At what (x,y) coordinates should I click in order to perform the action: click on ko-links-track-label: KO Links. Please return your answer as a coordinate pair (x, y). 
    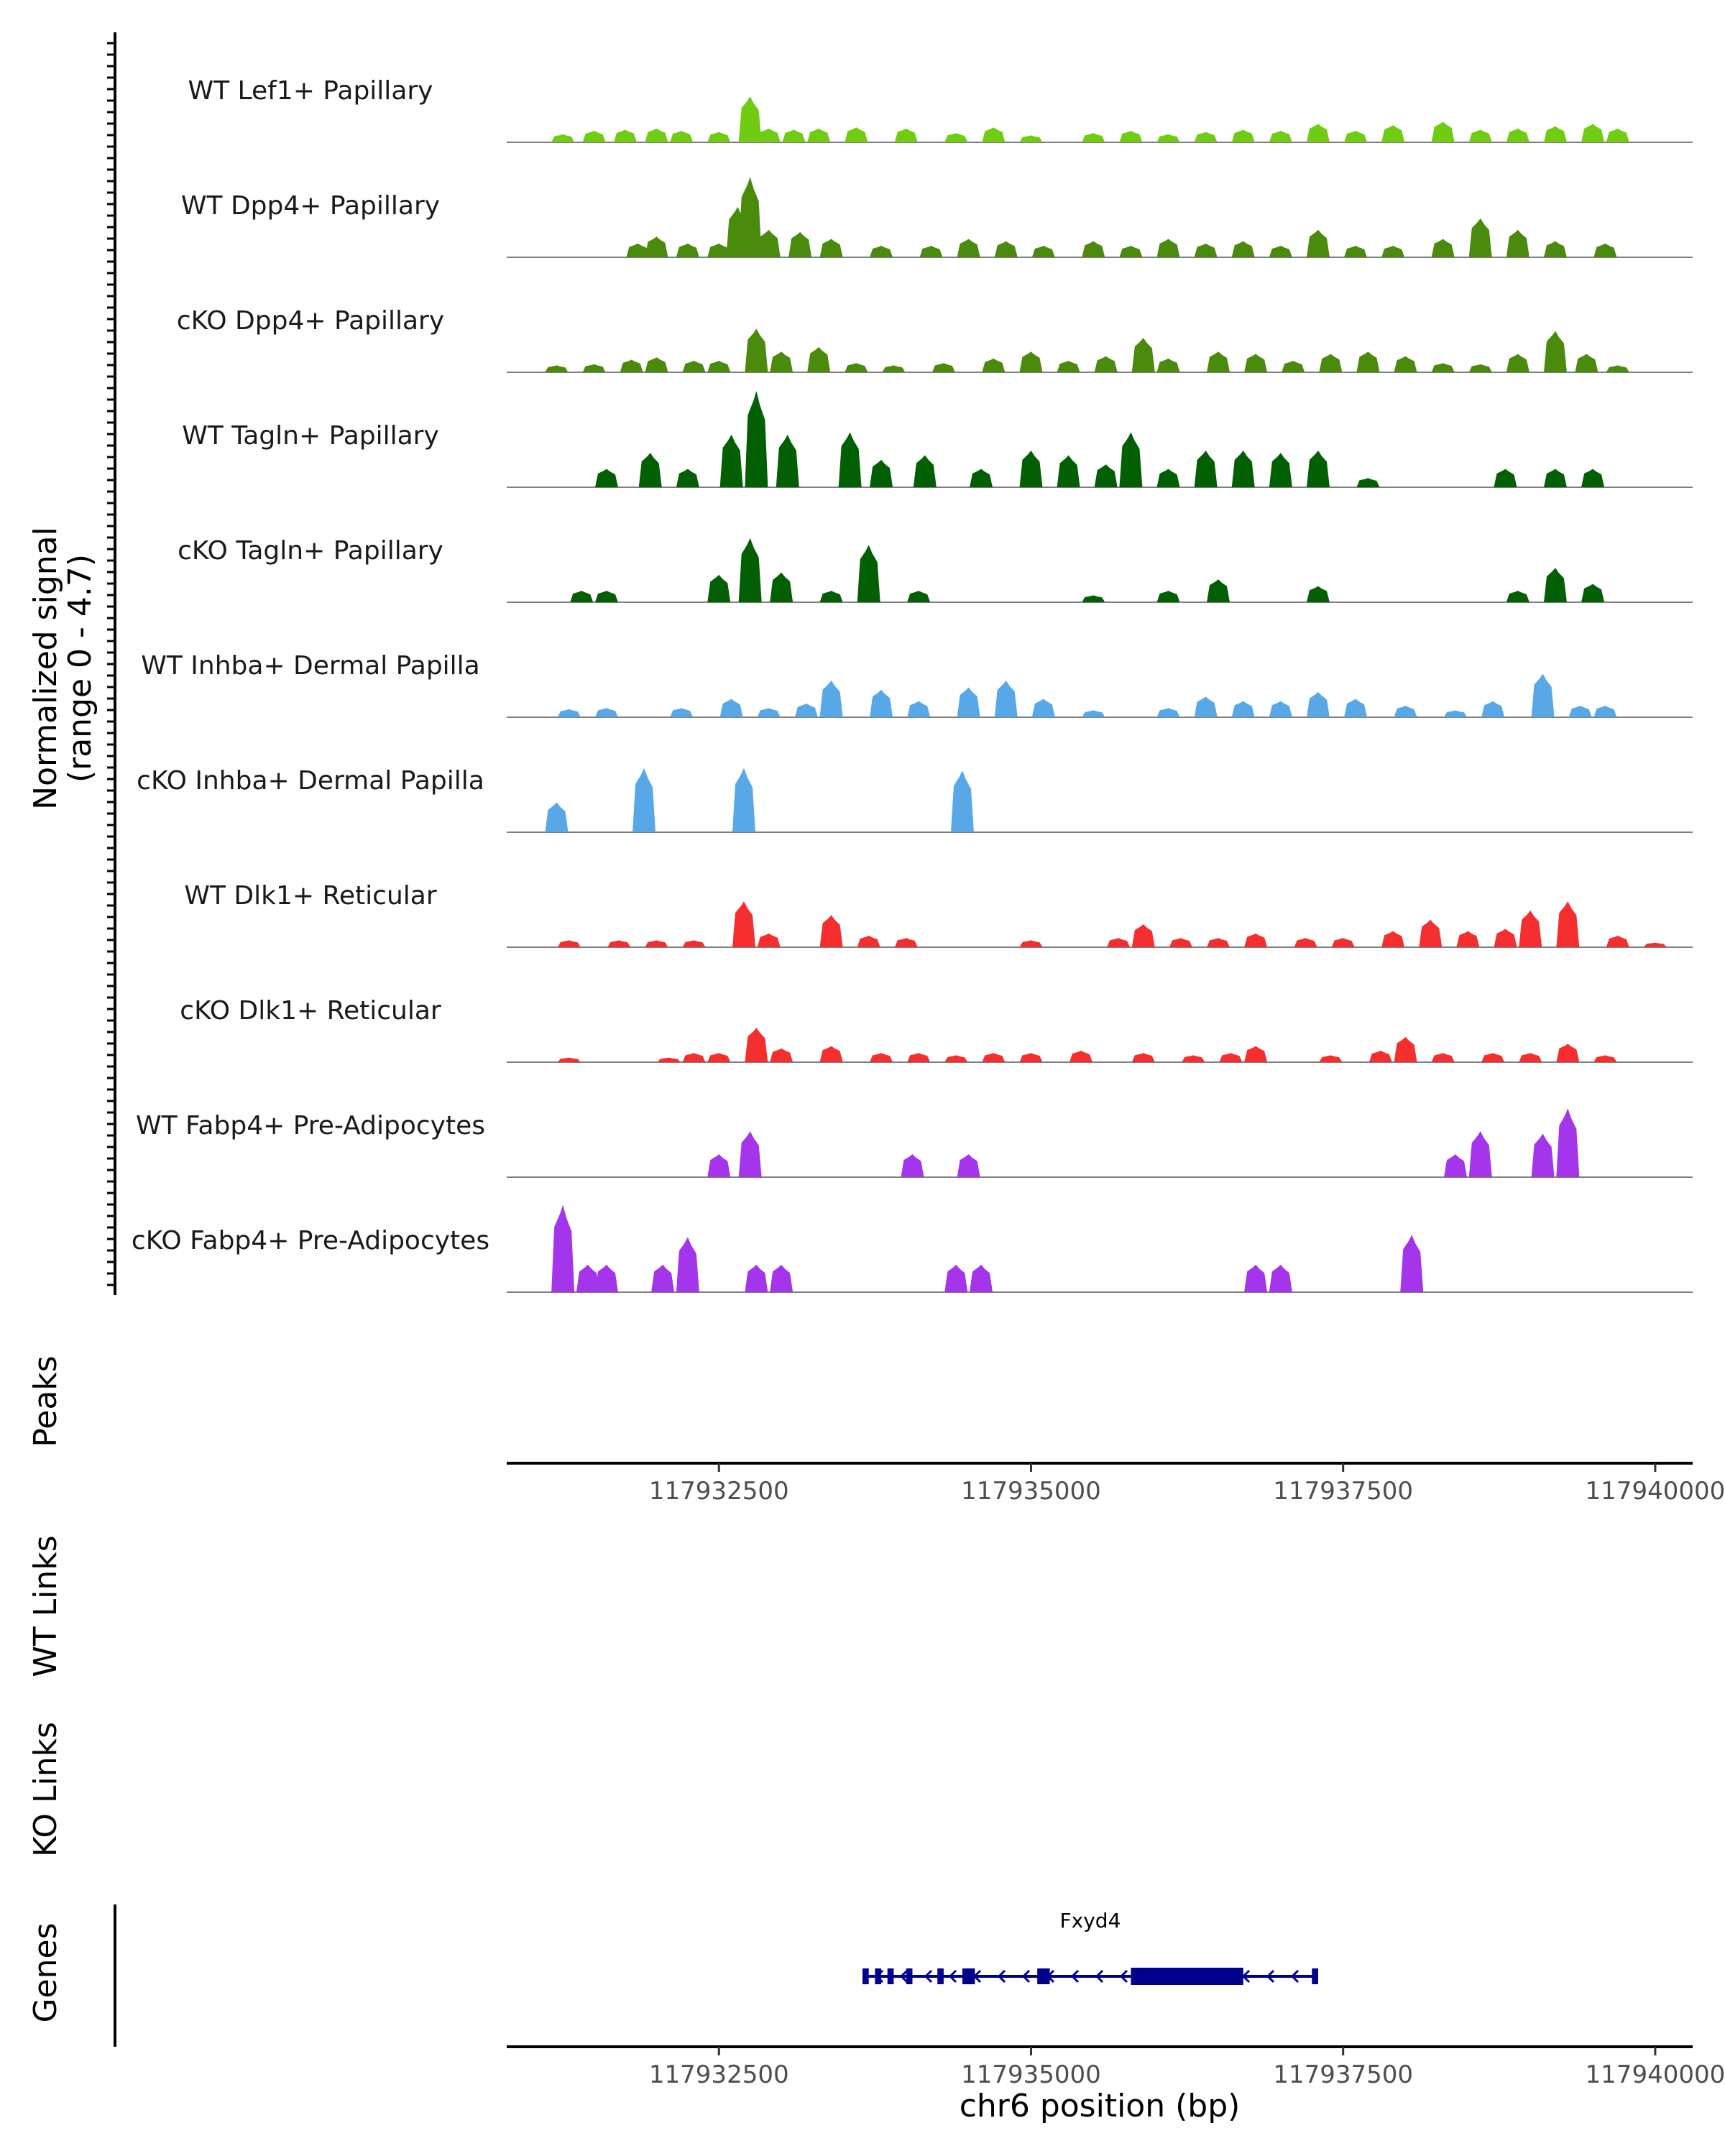
    Looking at the image, I should click on (45, 1790).